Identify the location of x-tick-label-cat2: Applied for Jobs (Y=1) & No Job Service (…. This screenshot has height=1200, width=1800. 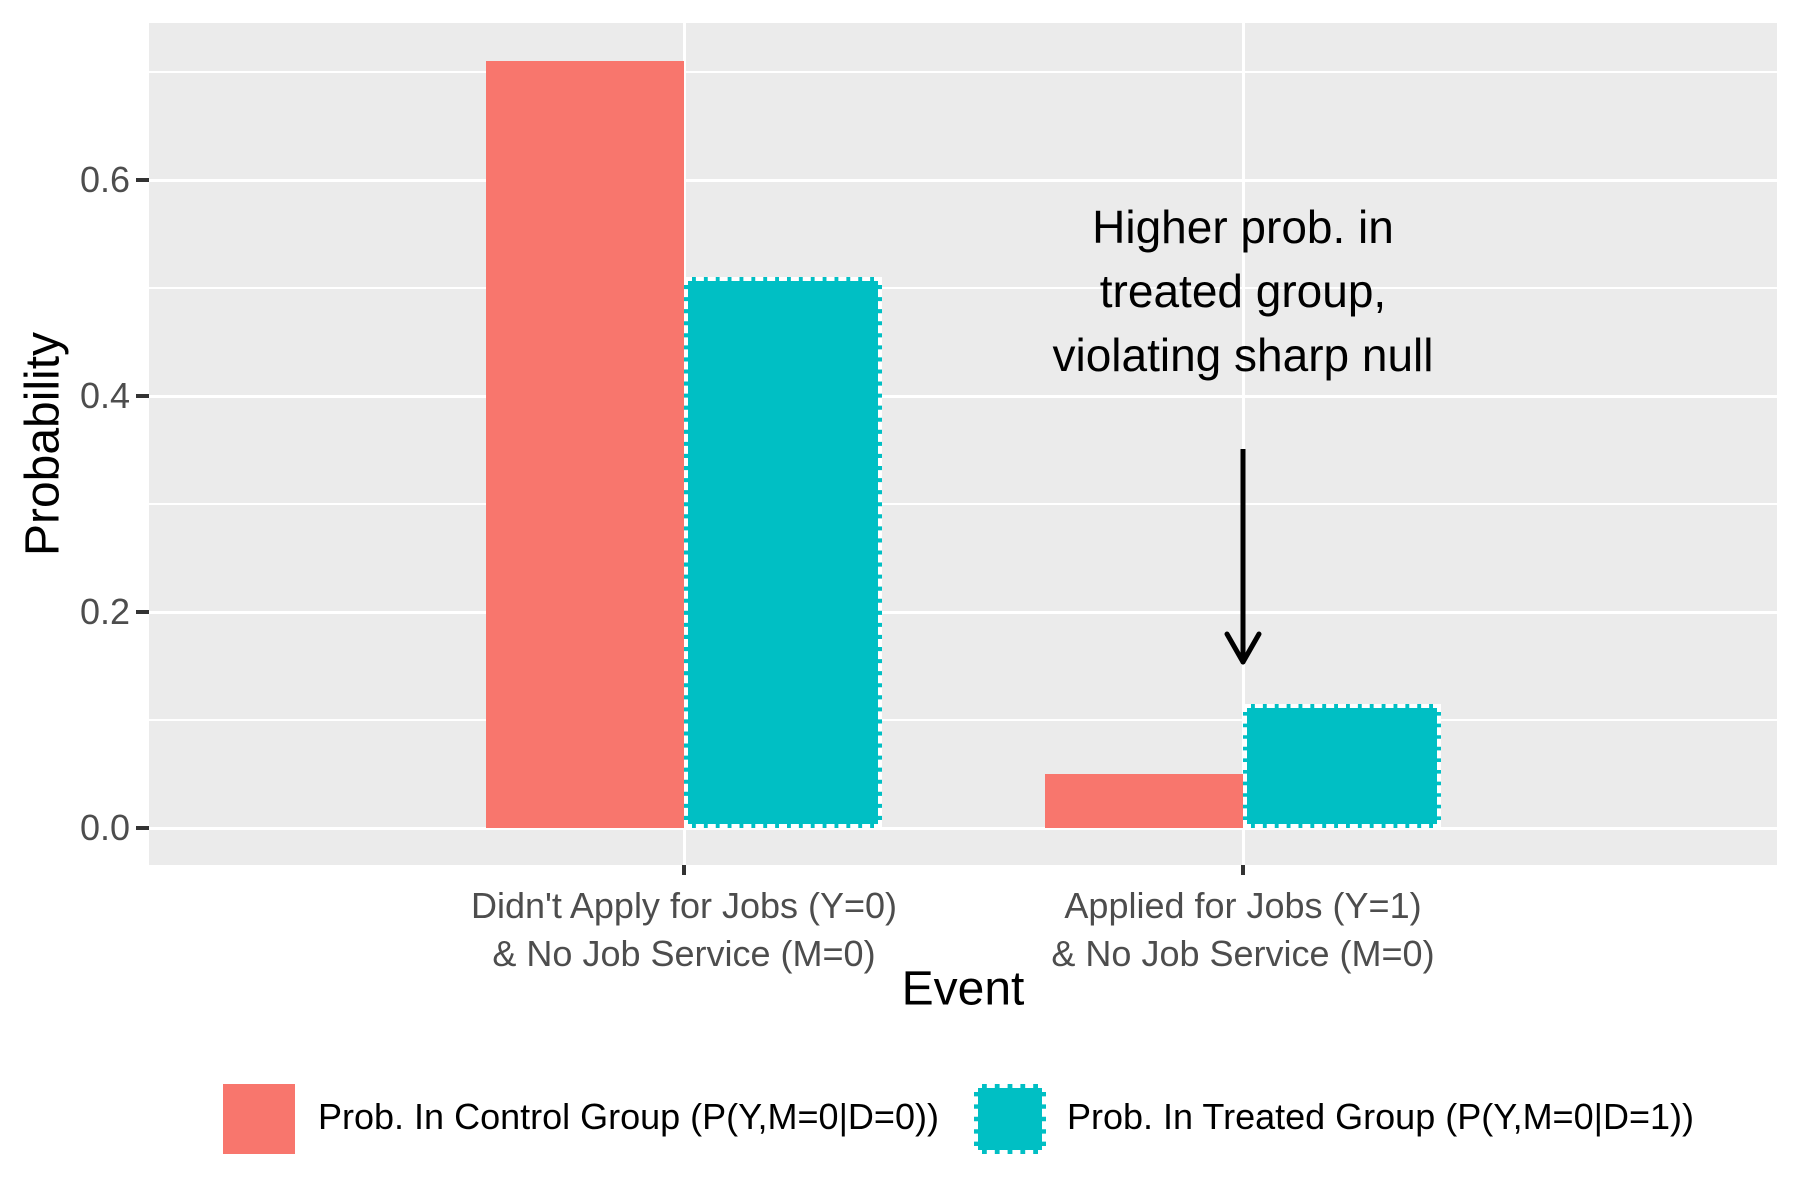
(1243, 930).